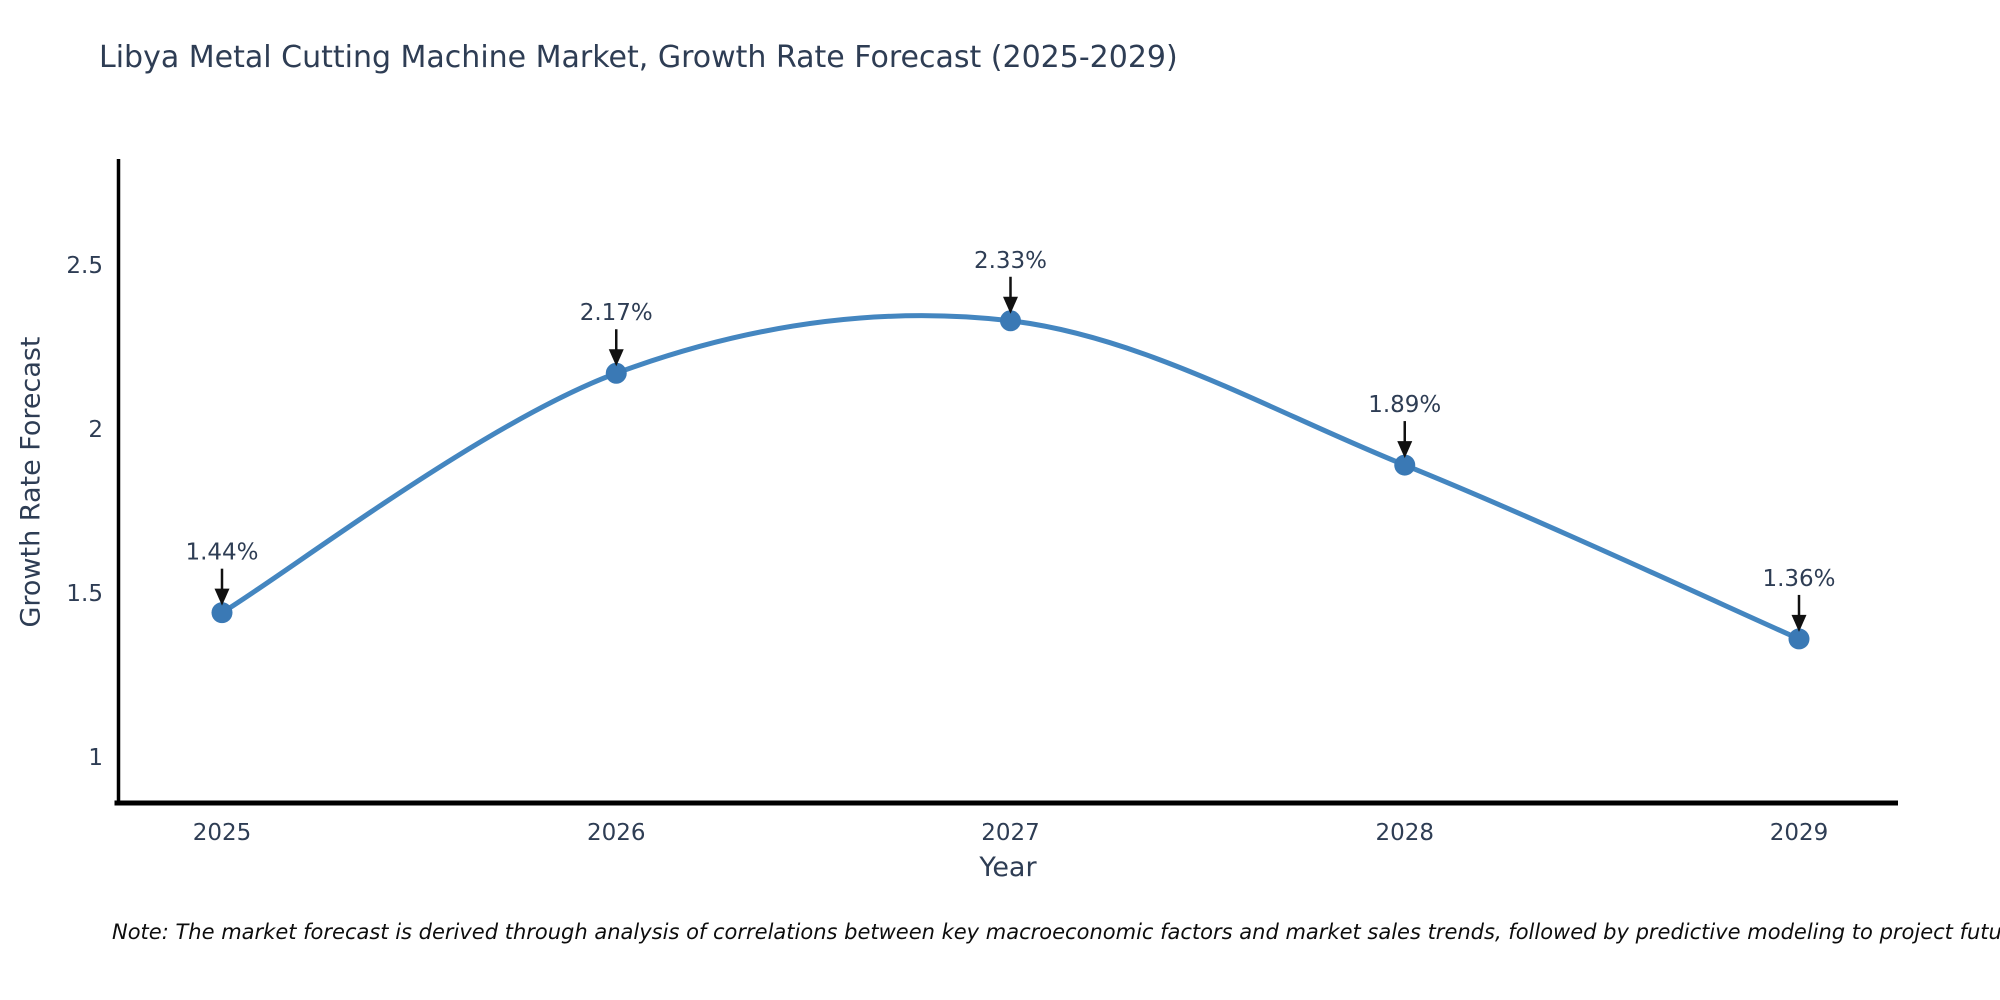 The image size is (2000, 1000). I want to click on point-annotation: 2.33%, so click(1010, 261).